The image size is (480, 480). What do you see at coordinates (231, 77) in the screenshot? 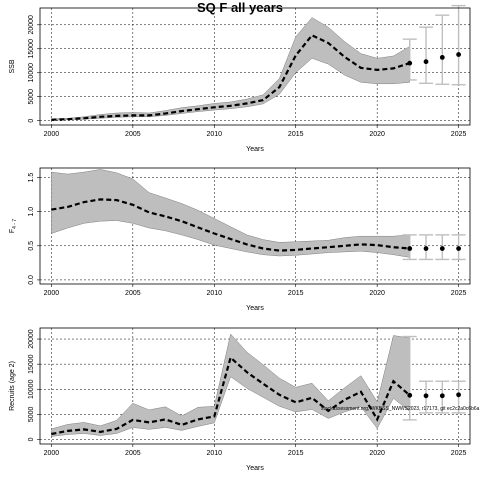
I see `ssb-estimate-line` at bounding box center [231, 77].